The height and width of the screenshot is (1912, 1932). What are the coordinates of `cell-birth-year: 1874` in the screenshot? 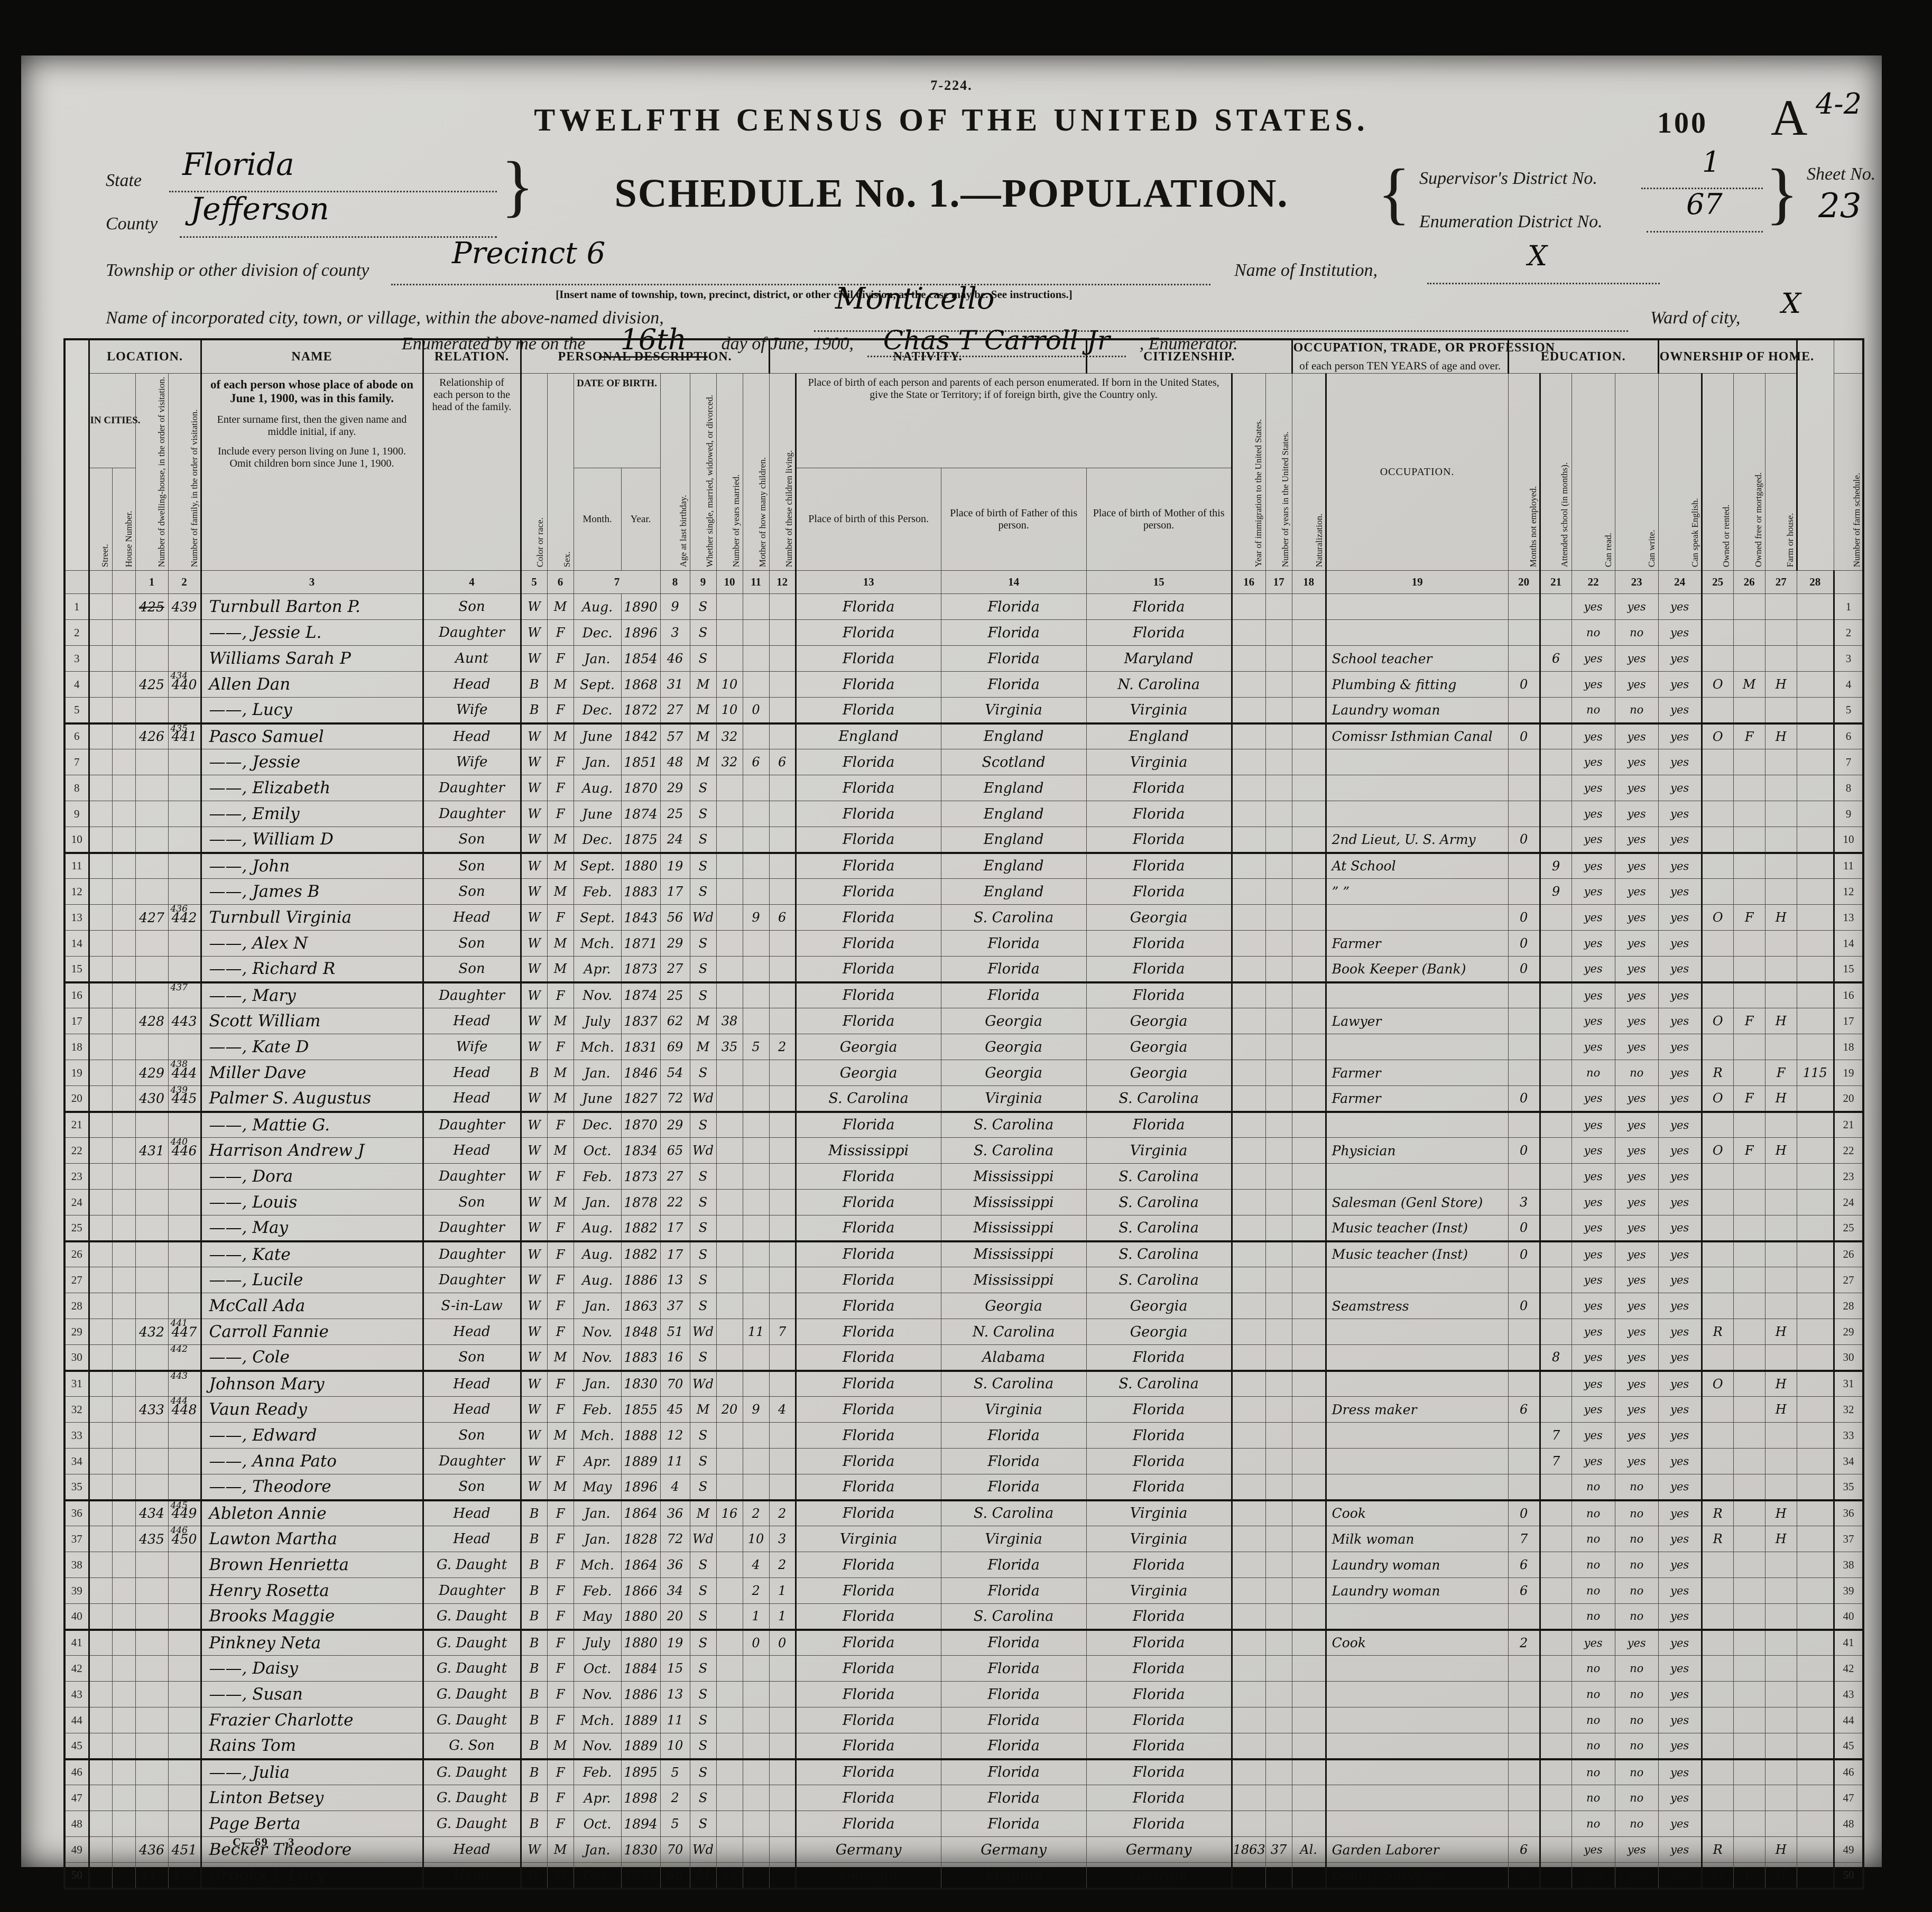 It's located at (641, 815).